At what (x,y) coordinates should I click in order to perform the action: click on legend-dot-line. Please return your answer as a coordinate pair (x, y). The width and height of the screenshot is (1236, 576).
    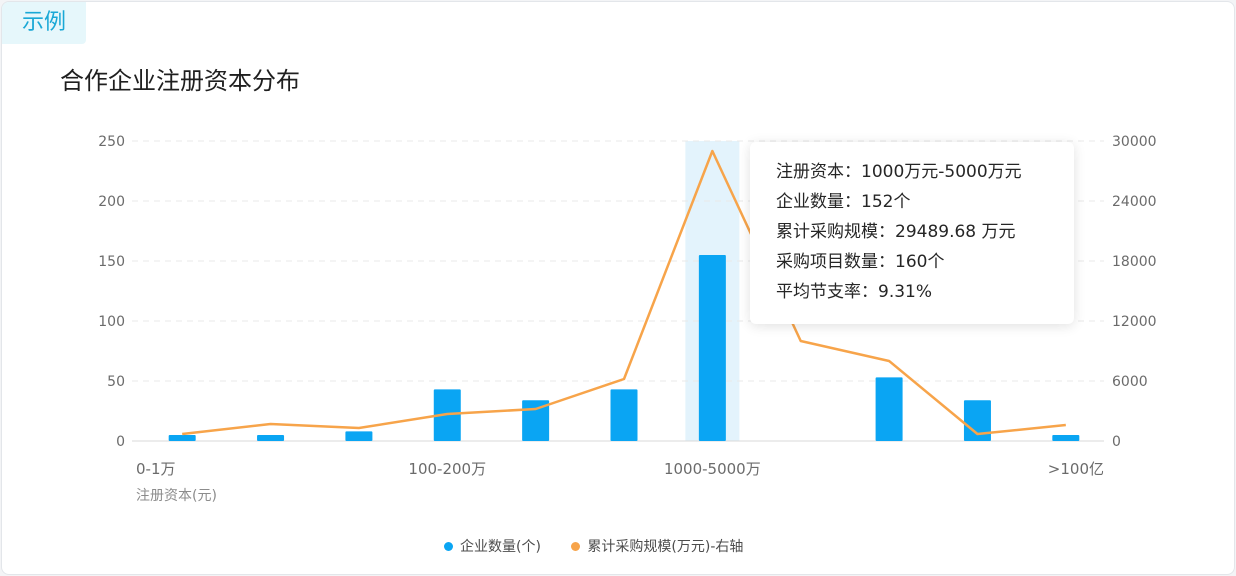
    Looking at the image, I should click on (576, 546).